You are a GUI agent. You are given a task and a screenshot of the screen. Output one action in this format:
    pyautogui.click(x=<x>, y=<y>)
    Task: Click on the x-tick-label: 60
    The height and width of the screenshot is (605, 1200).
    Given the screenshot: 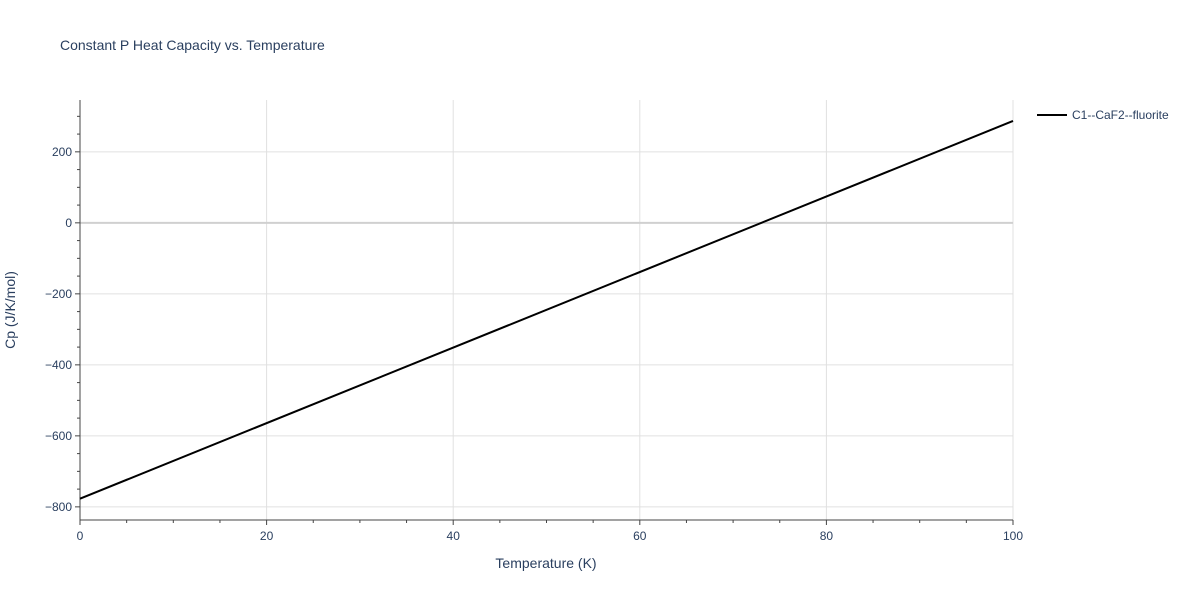 What is the action you would take?
    pyautogui.click(x=640, y=536)
    